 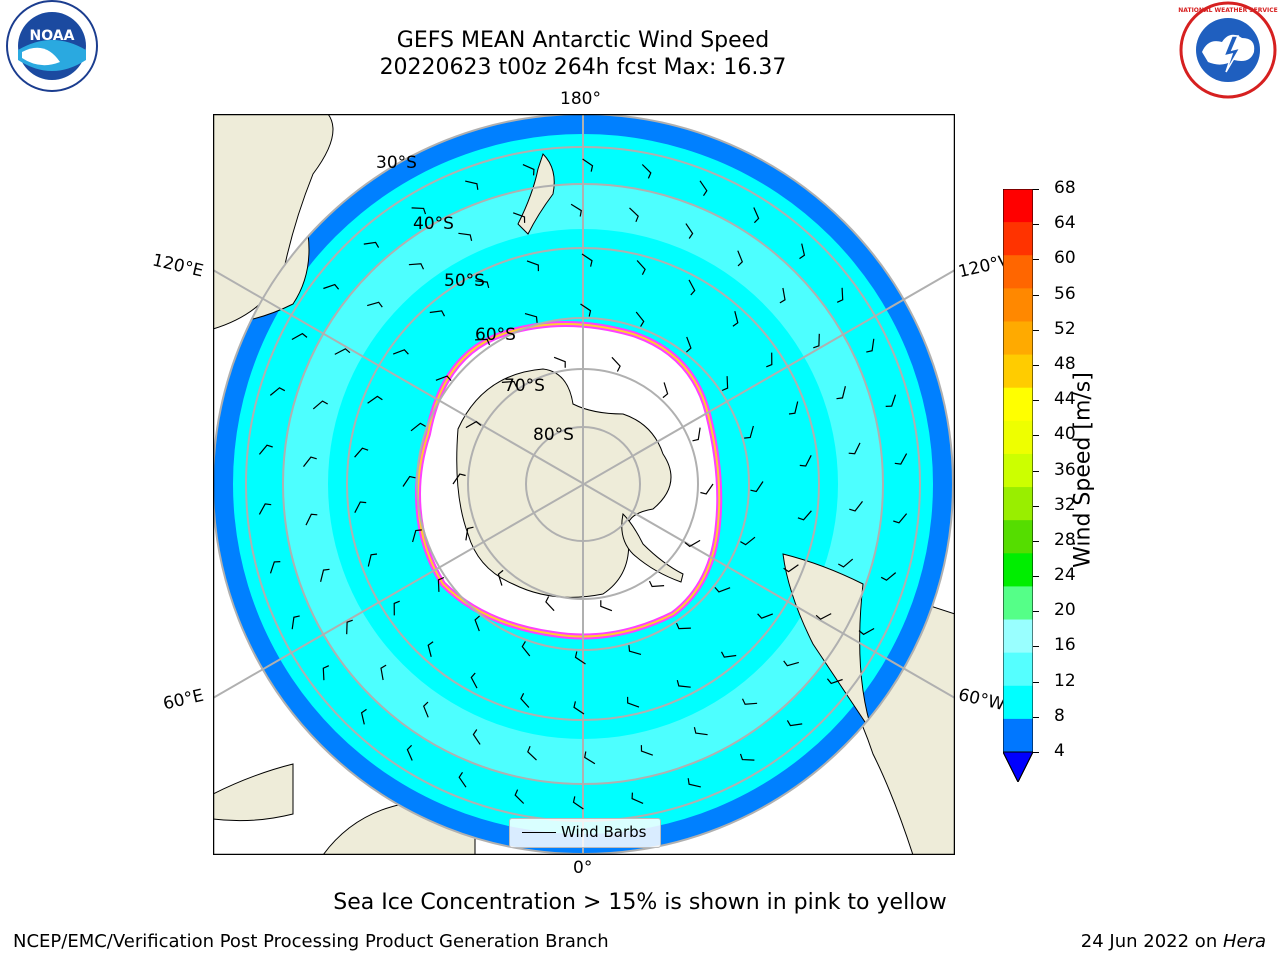 I want to click on colorbar-tick-label: 40, so click(x=1065, y=434).